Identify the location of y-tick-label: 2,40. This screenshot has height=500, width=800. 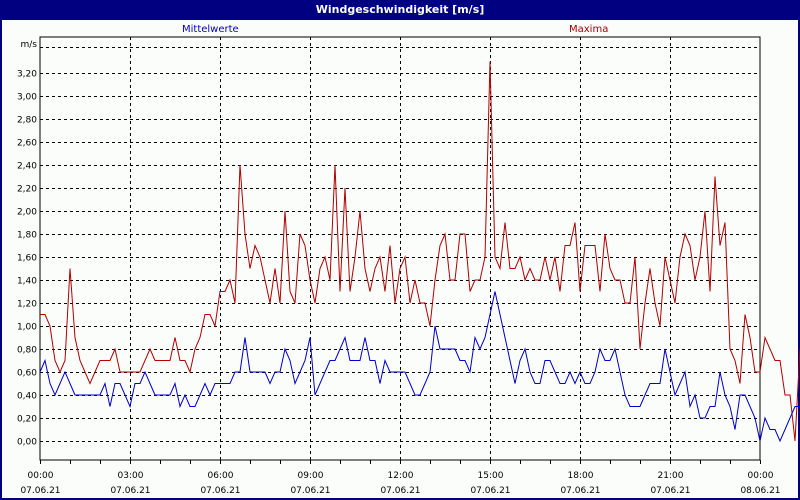
(27, 167).